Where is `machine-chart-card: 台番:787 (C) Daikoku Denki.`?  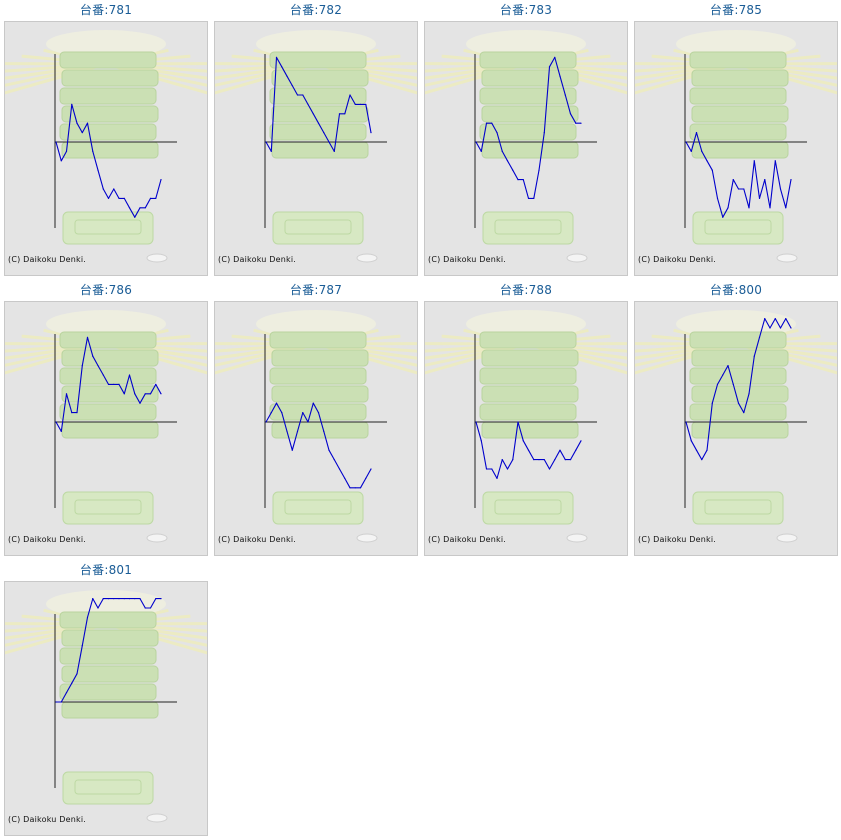
machine-chart-card: 台番:787 (C) Daikoku Denki. is located at coordinates (316, 418).